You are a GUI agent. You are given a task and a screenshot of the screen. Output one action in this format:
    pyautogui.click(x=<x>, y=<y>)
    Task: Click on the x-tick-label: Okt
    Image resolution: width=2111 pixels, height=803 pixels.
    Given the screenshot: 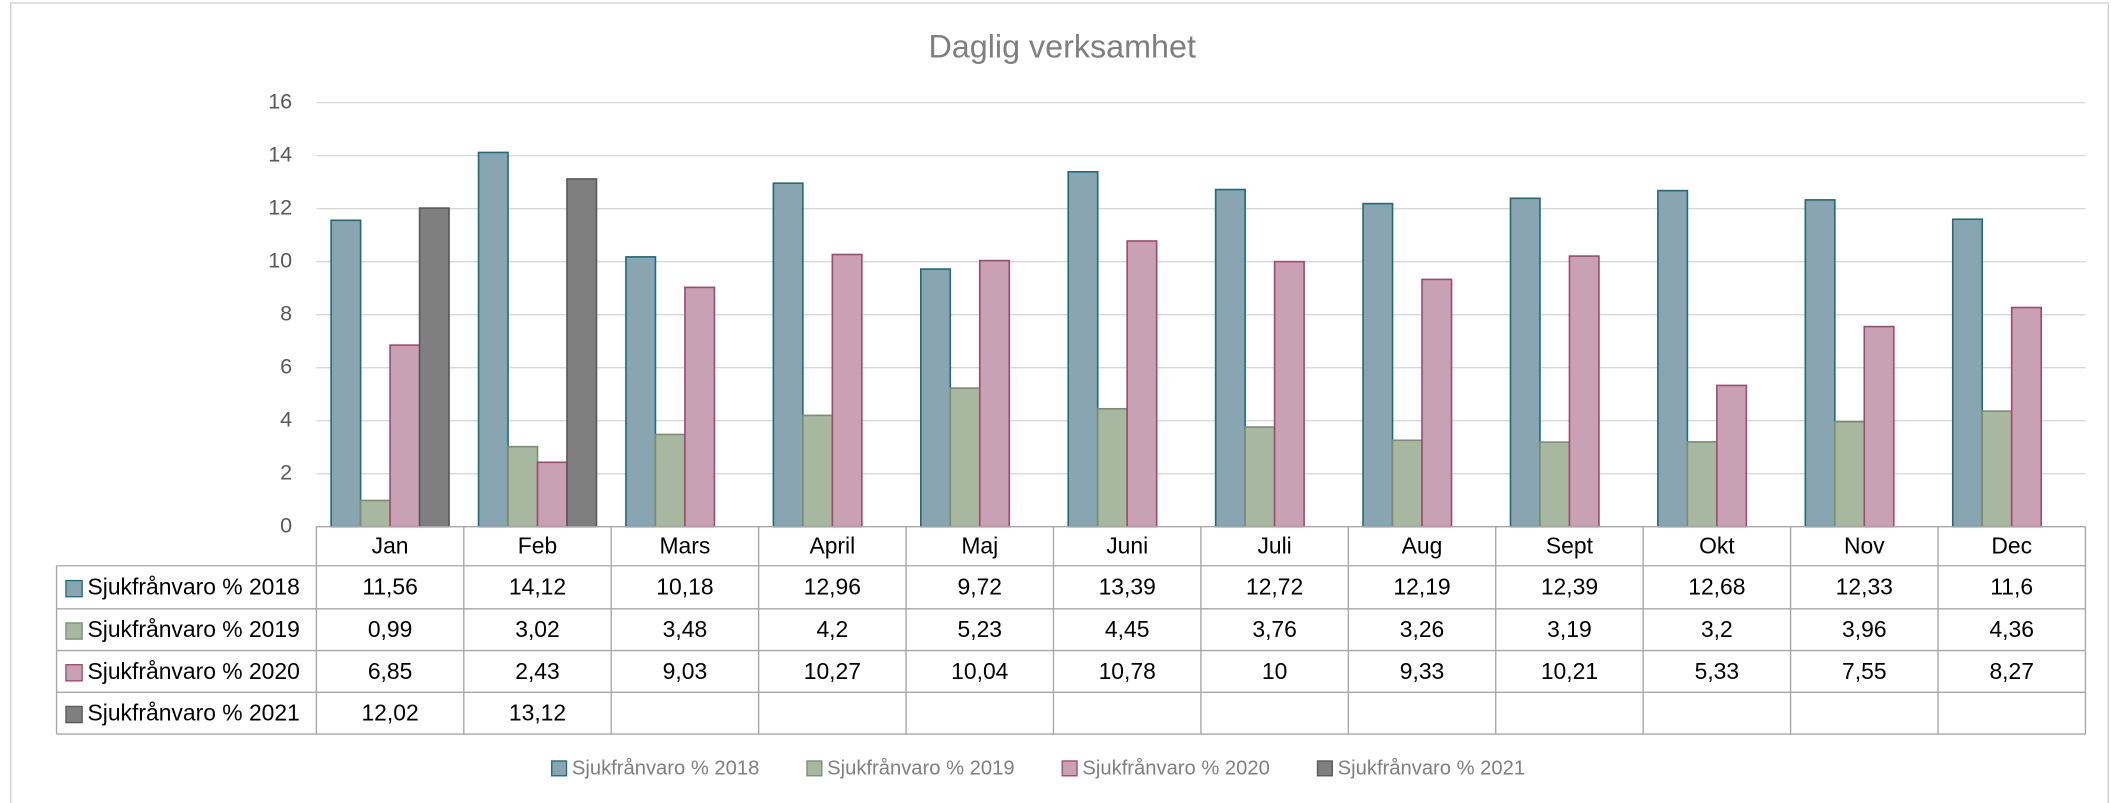 What is the action you would take?
    pyautogui.click(x=1717, y=546)
    